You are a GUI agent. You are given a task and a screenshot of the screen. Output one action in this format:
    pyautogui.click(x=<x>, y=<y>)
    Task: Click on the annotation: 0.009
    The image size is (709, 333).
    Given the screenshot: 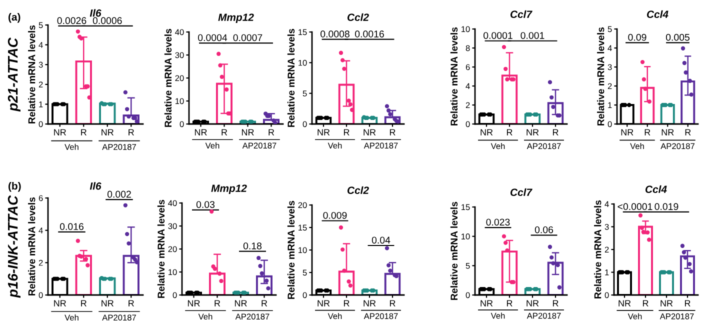 What is the action you would take?
    pyautogui.click(x=335, y=215)
    